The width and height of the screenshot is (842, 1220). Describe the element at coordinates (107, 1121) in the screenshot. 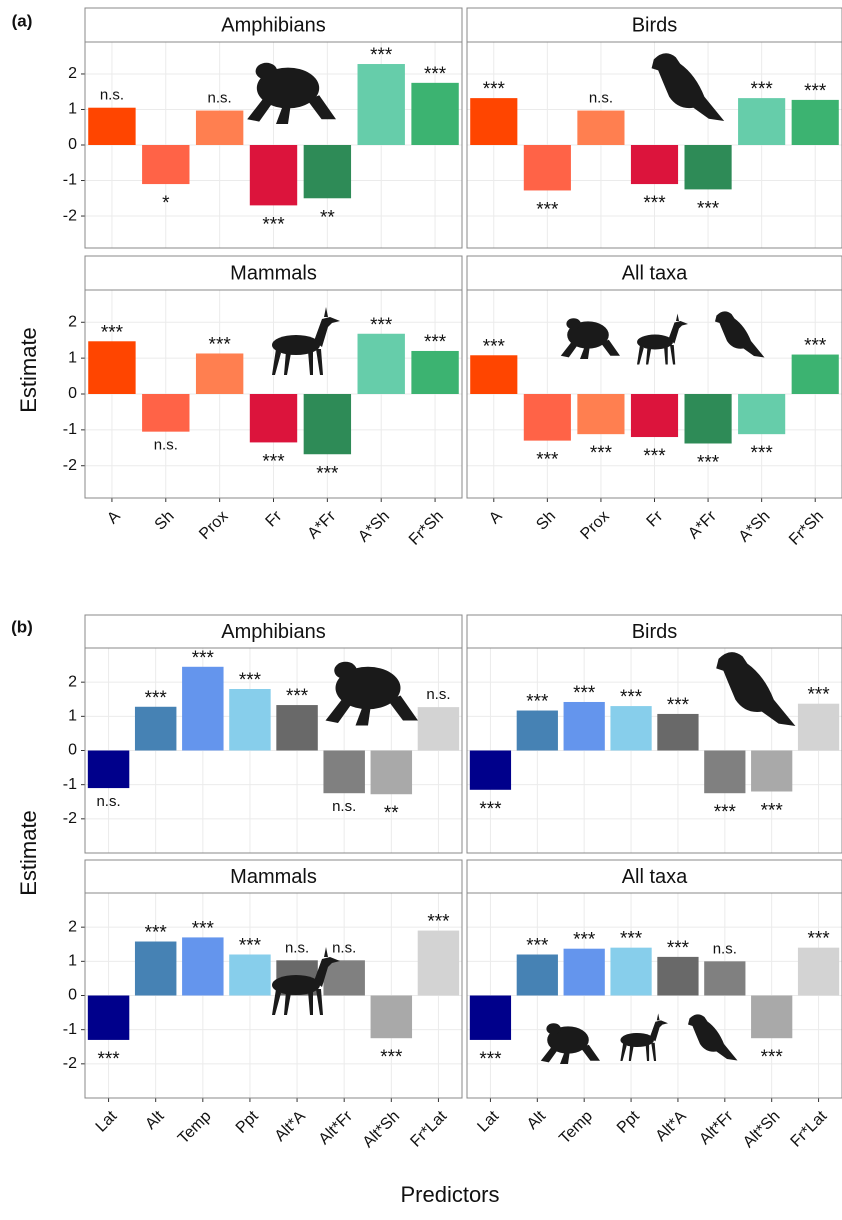

I see `x-tick-label: Lat` at that location.